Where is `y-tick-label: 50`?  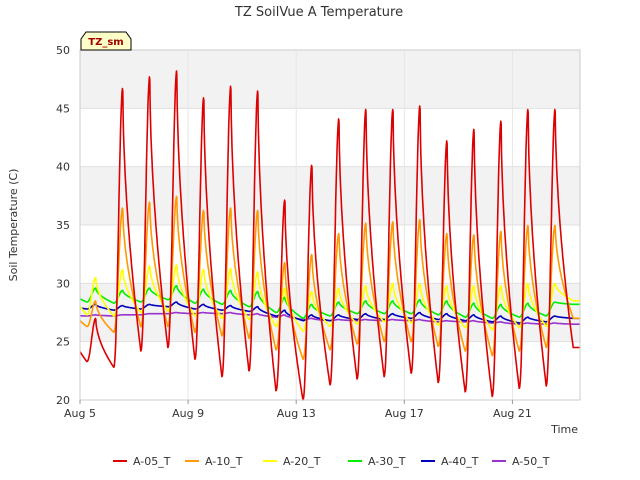
y-tick-label: 50 is located at coordinates (63, 50).